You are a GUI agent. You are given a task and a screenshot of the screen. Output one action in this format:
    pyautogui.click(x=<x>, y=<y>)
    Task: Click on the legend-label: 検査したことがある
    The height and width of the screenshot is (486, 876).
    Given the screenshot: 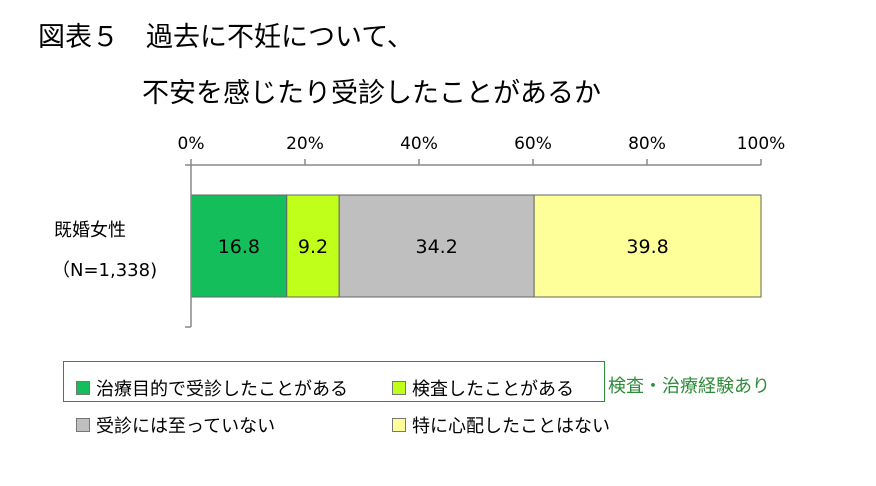 What is the action you would take?
    pyautogui.click(x=493, y=389)
    